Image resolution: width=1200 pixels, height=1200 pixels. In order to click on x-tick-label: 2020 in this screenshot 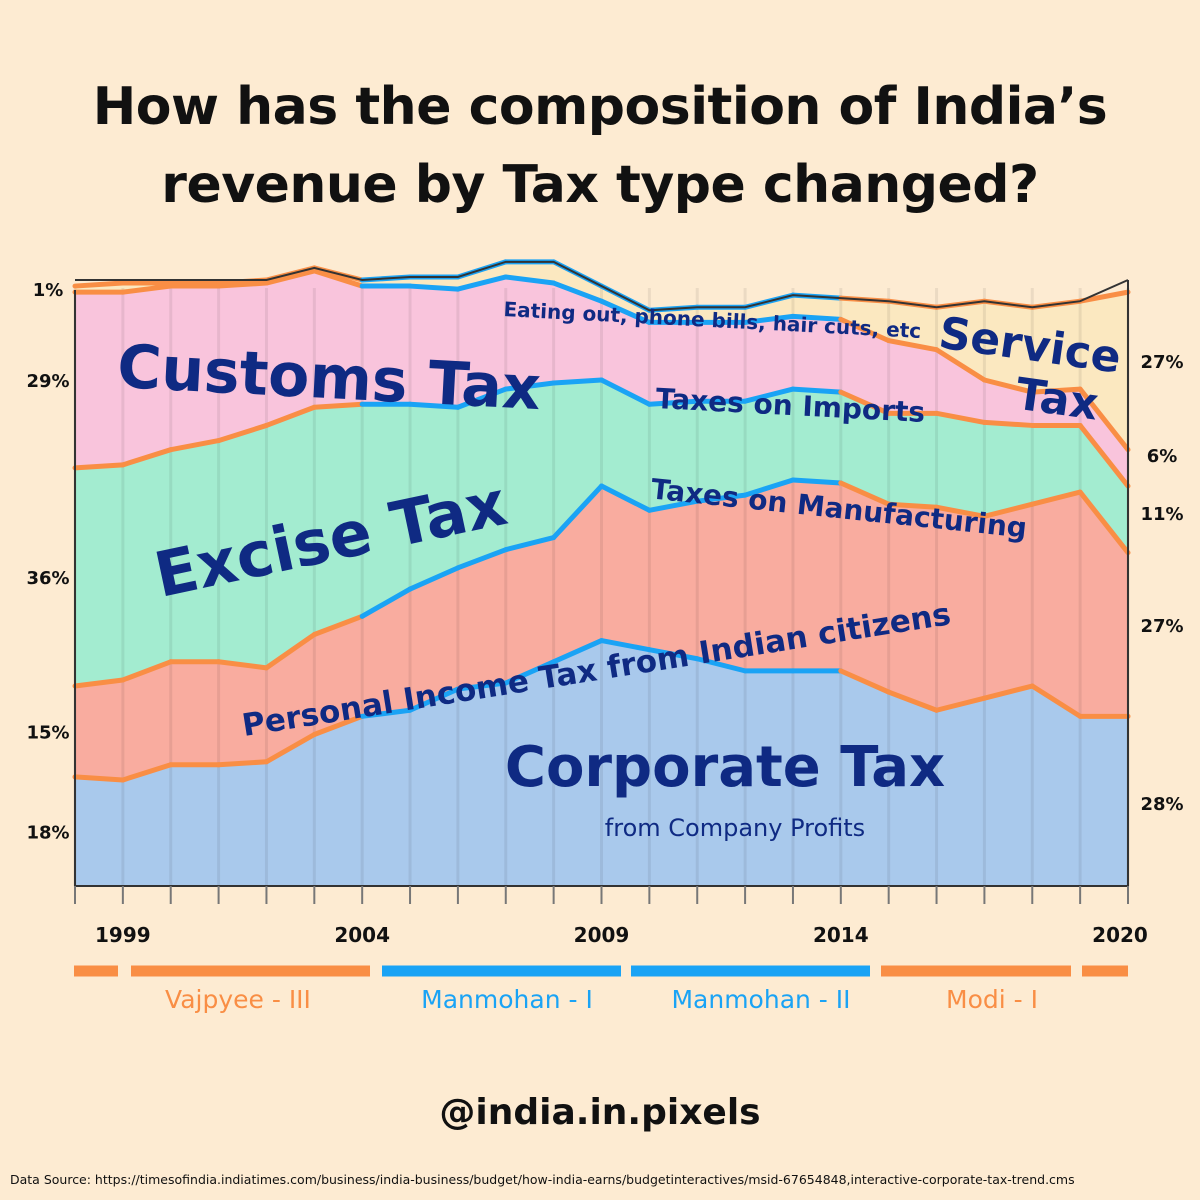, I will do `click(1120, 935)`.